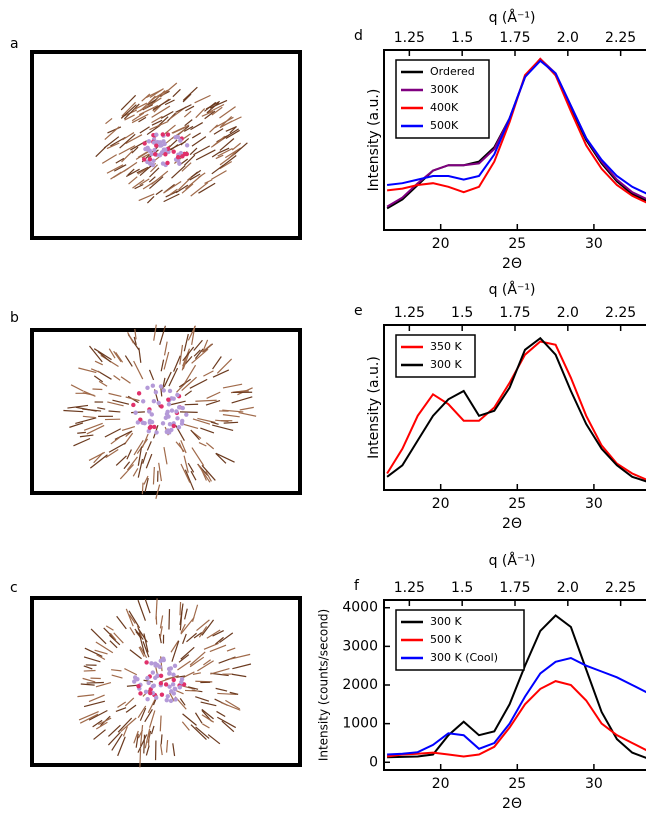 The width and height of the screenshot is (646, 816). What do you see at coordinates (594, 784) in the screenshot?
I see `x-tick-label: 30` at bounding box center [594, 784].